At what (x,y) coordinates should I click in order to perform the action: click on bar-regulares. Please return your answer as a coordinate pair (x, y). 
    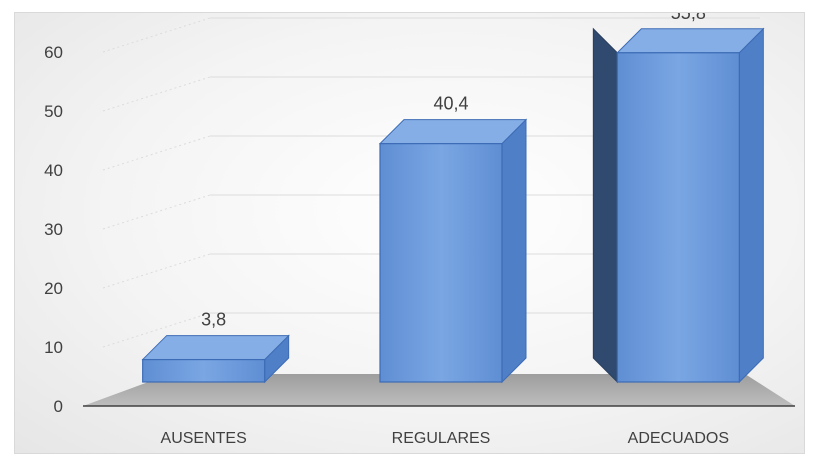
    Looking at the image, I should click on (453, 251).